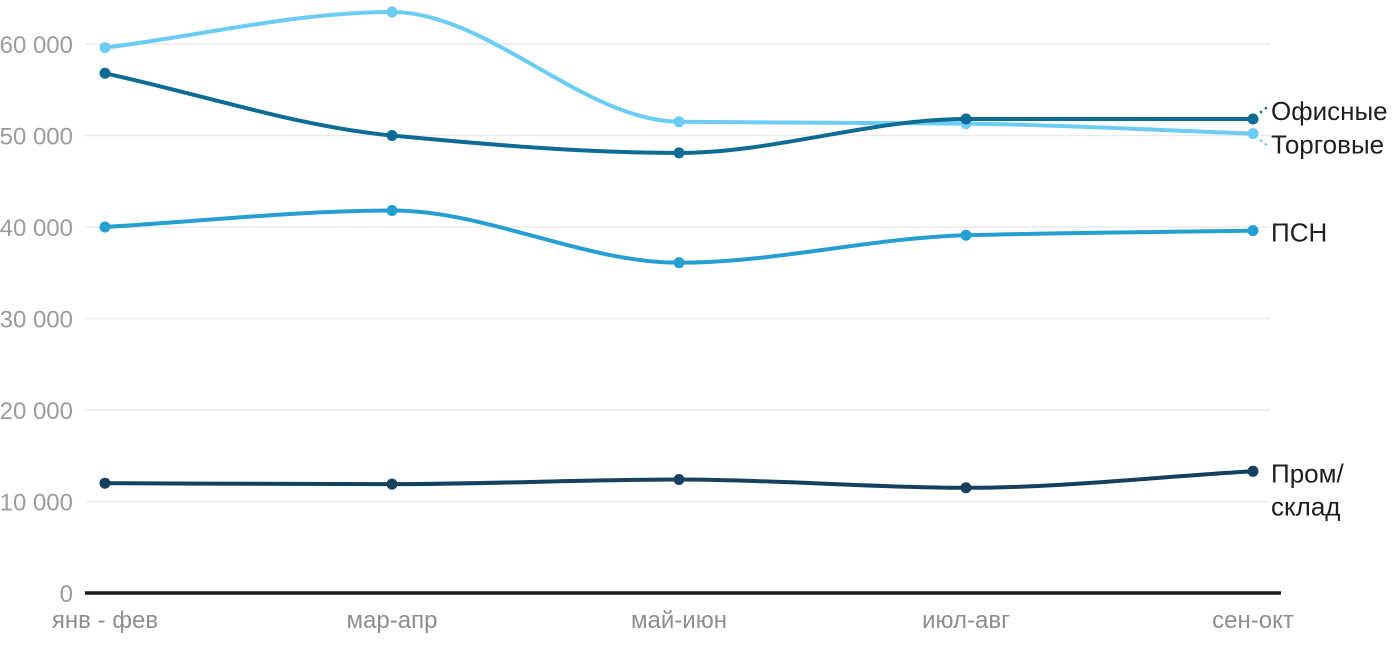 The height and width of the screenshot is (650, 1400). Describe the element at coordinates (36, 45) in the screenshot. I see `y-tick-label: 60 000` at that location.